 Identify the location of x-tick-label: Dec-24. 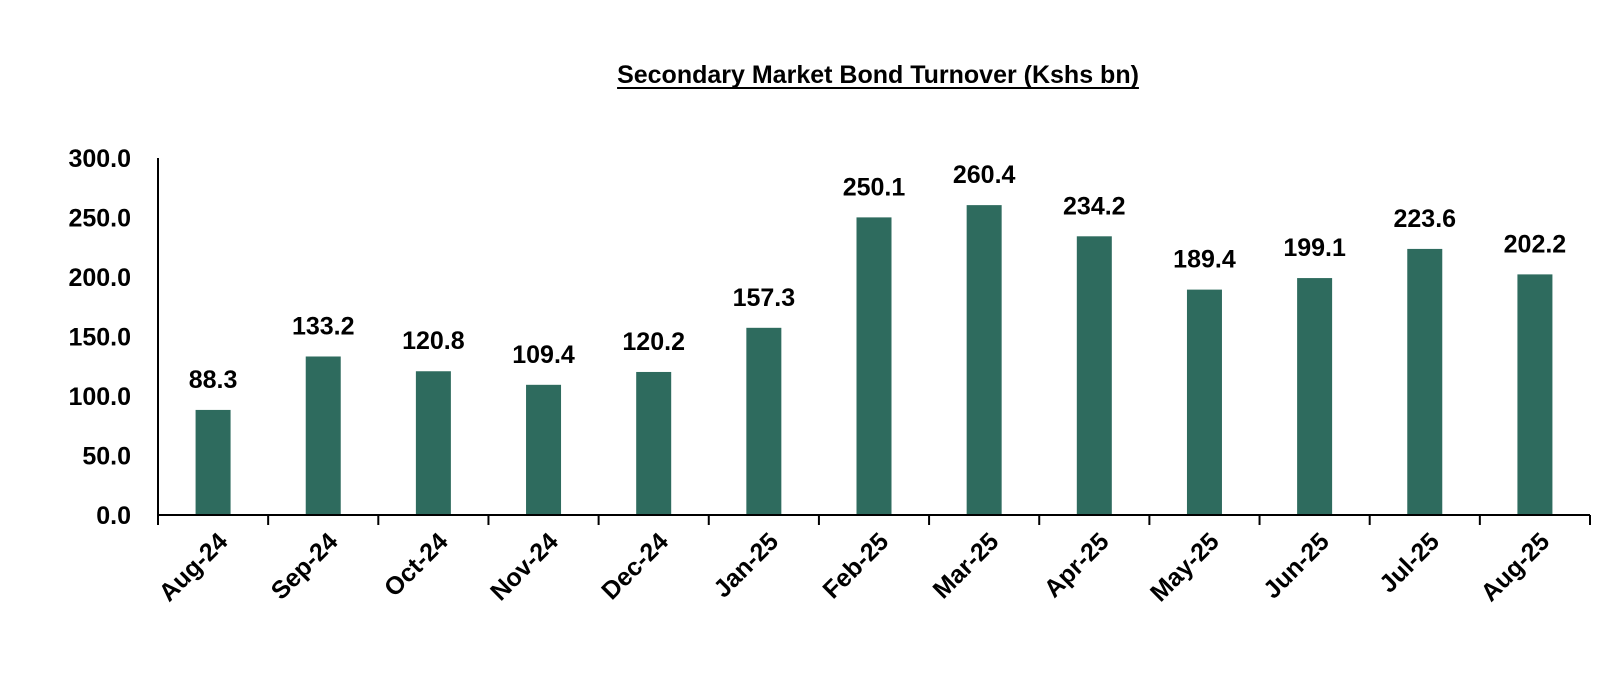
(635, 566).